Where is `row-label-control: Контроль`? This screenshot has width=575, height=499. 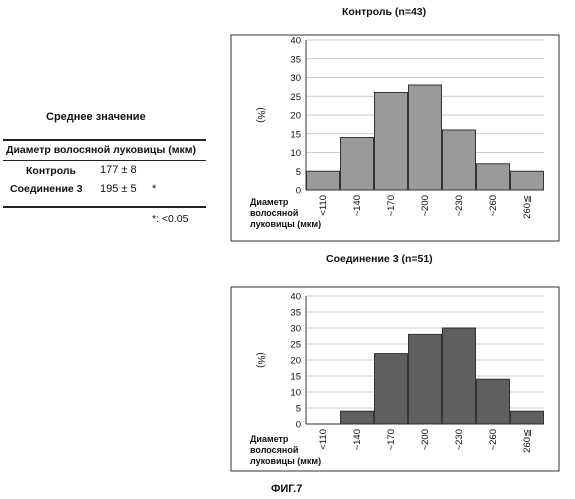
row-label-control: Контроль is located at coordinates (51, 171).